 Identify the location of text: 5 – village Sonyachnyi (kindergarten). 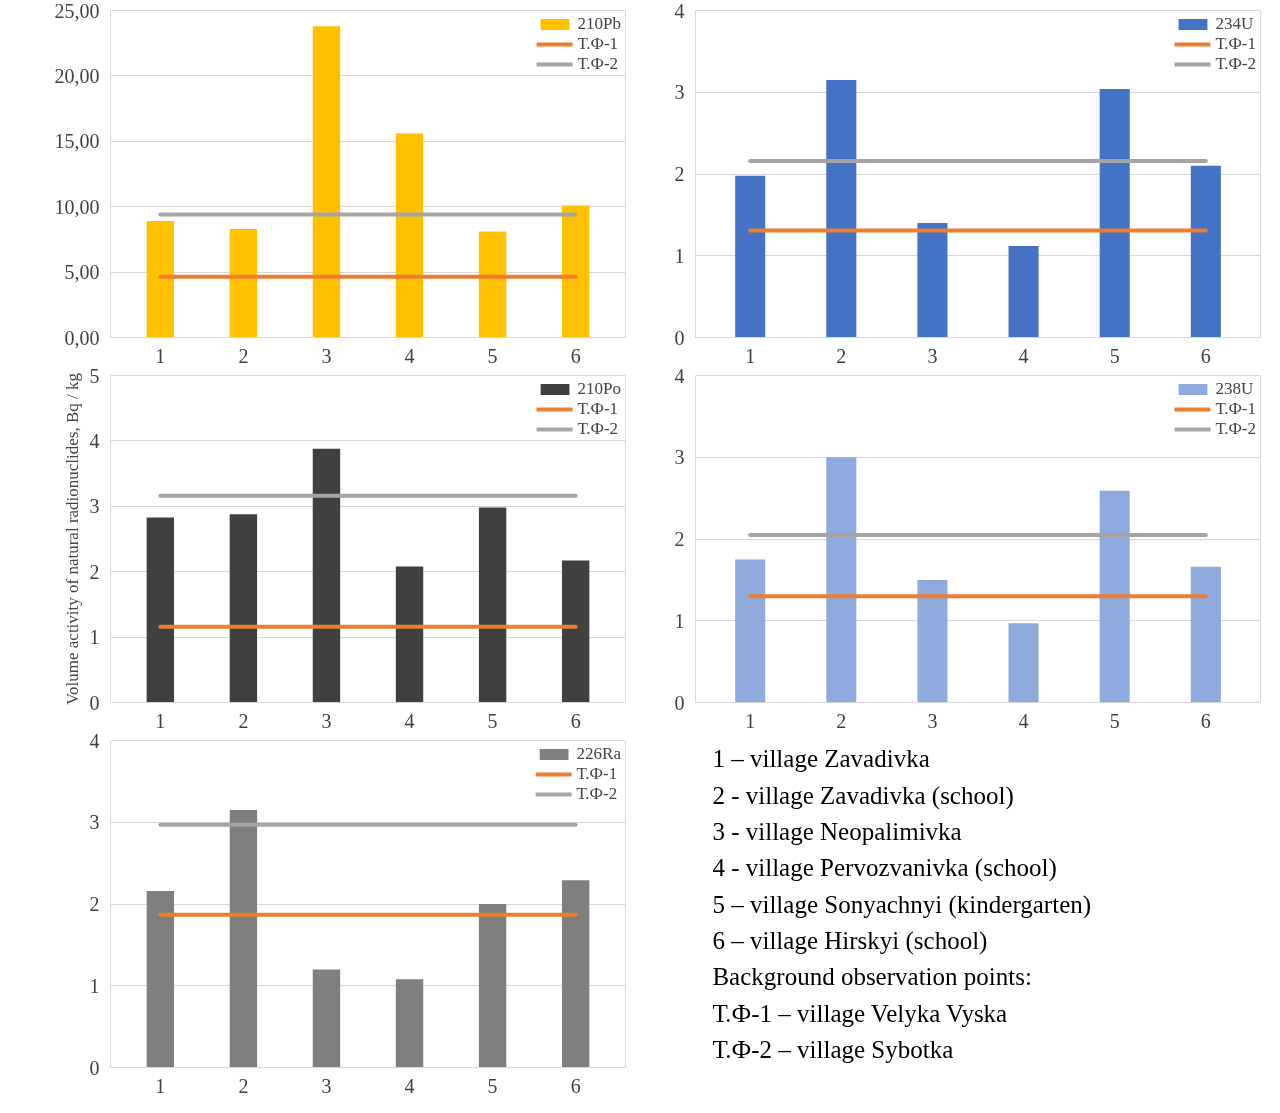
(902, 904).